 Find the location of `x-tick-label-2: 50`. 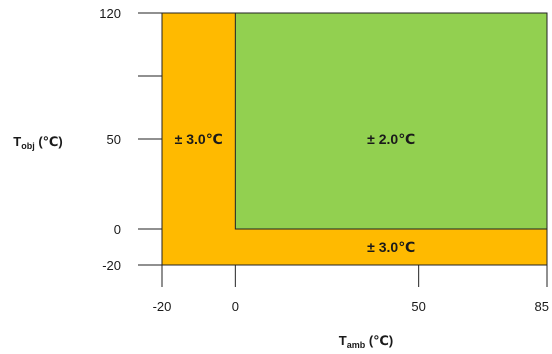

x-tick-label-2: 50 is located at coordinates (418, 306).